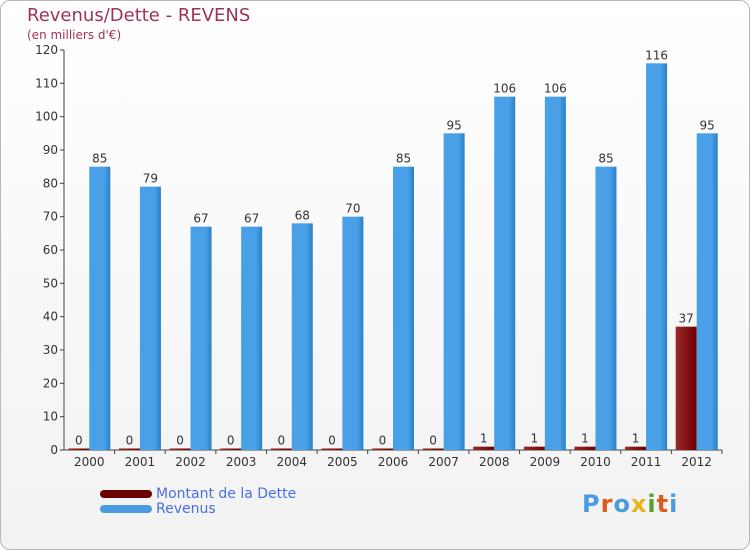 The image size is (750, 550). I want to click on chart-subtitle: (en milliers d'€), so click(74, 35).